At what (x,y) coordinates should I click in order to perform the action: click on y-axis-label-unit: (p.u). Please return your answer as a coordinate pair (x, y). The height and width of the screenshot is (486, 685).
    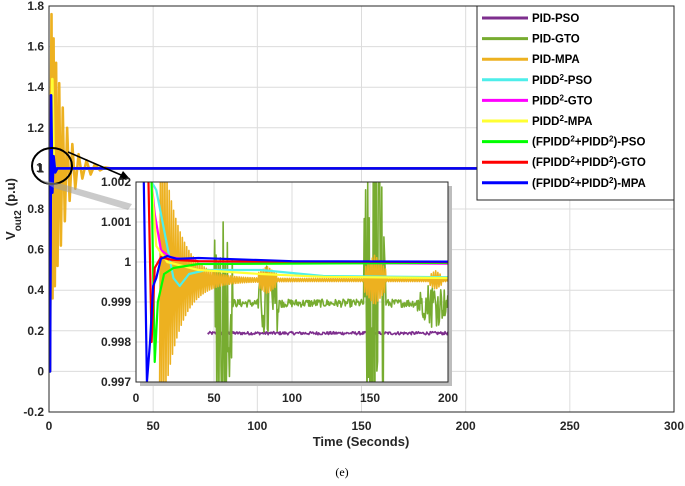
    Looking at the image, I should click on (10, 192).